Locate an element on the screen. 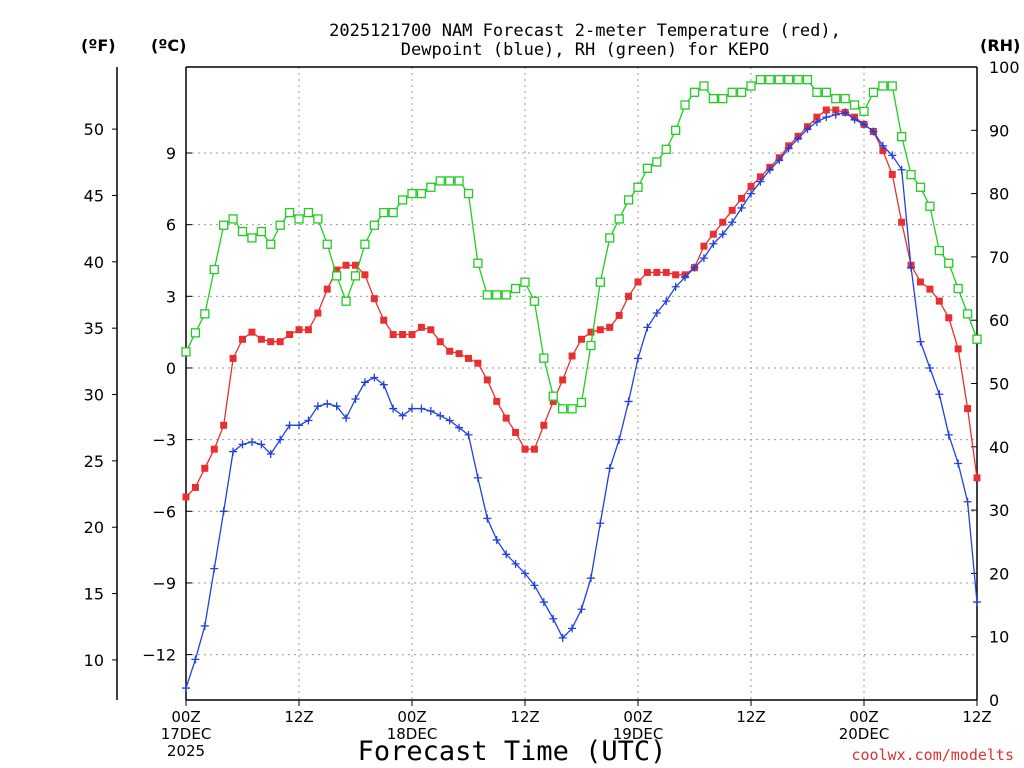 Image resolution: width=1024 pixels, height=768 pixels. fahrenheit-unit-label: (ºF) is located at coordinates (98, 45).